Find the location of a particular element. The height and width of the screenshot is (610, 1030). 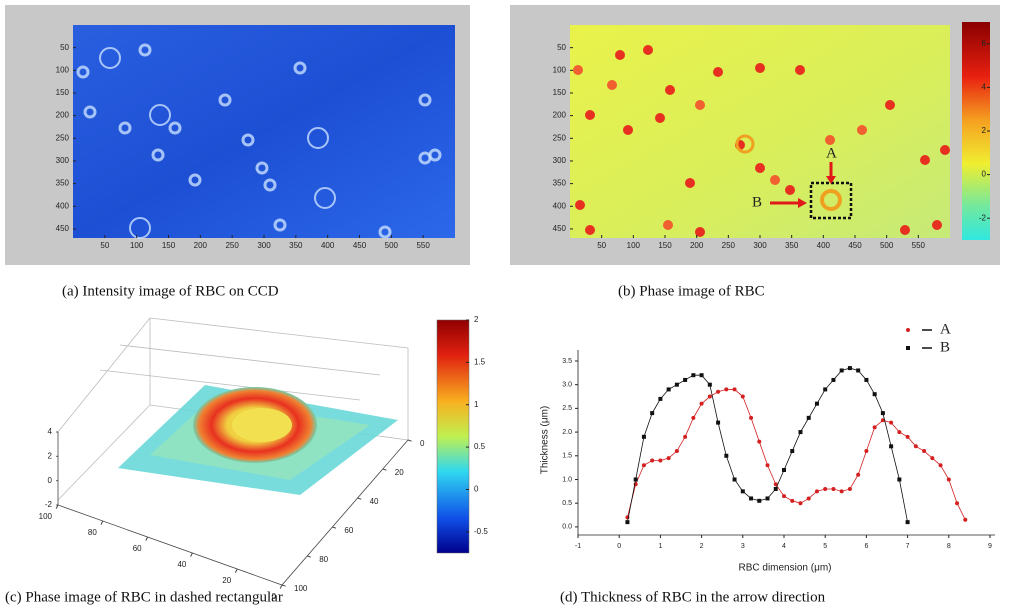

arrow-head is located at coordinates (802, 203).